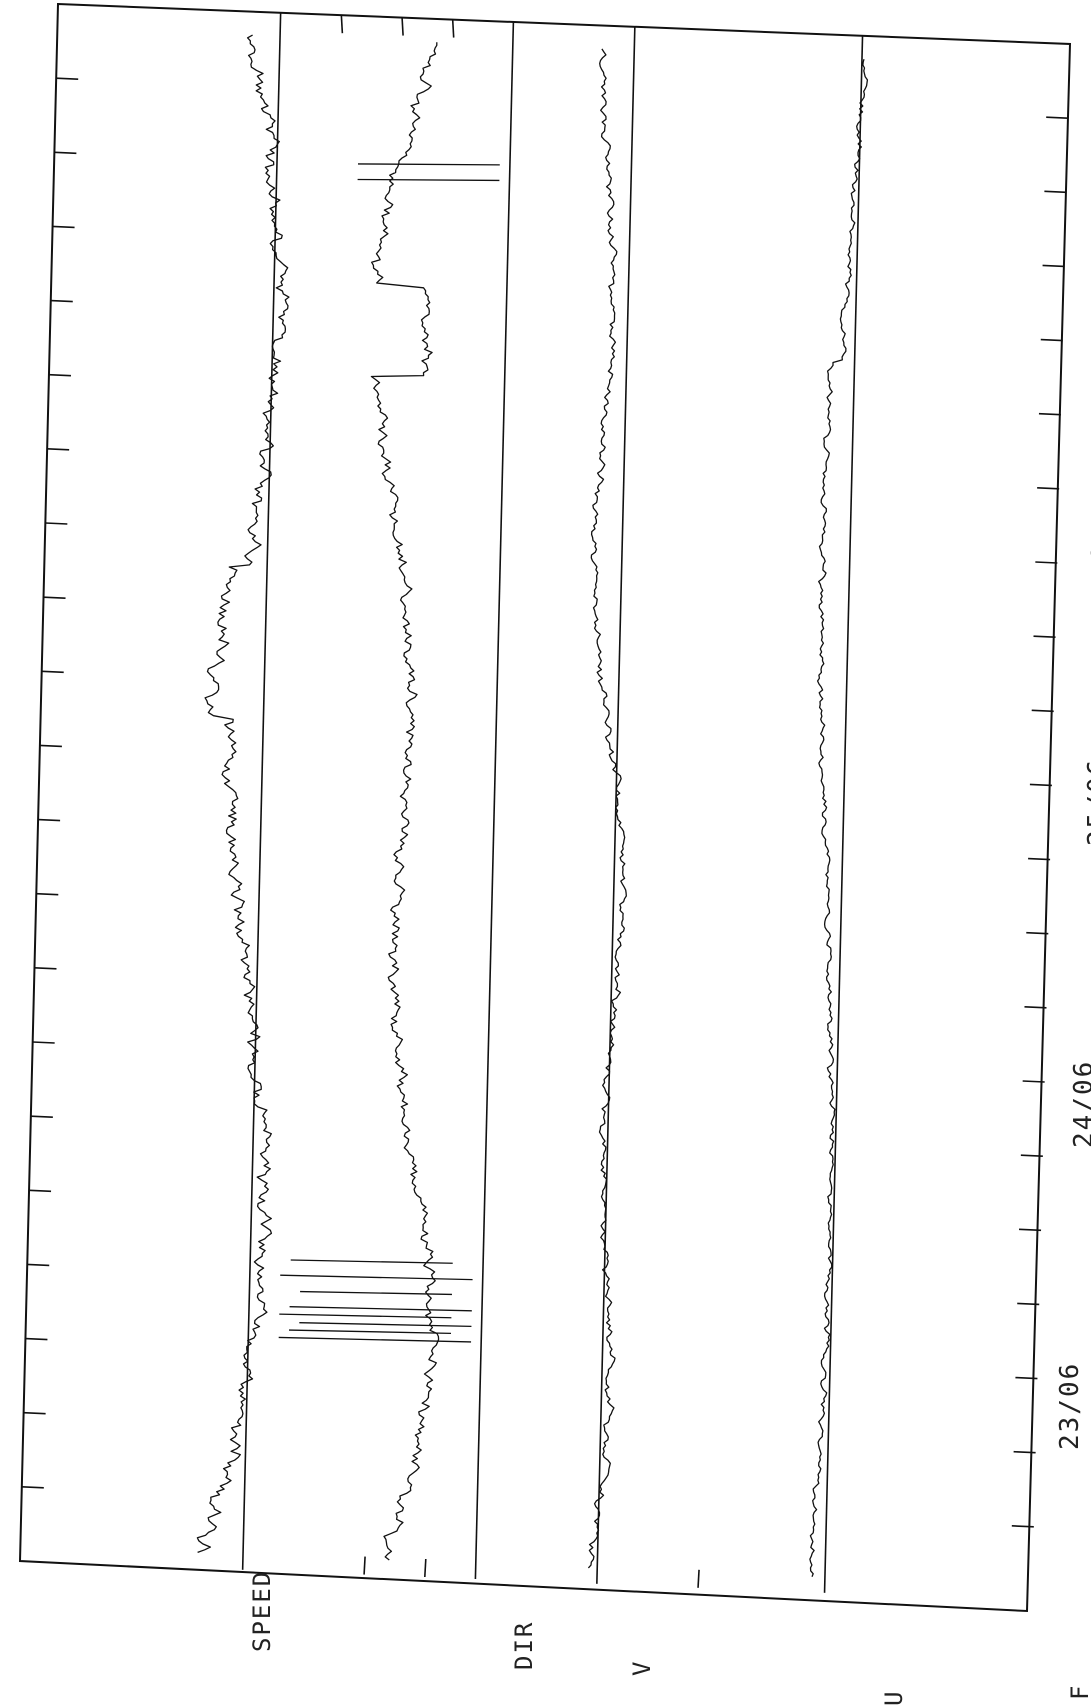 This screenshot has width=1091, height=1708. I want to click on panel-label-v: V, so click(642, 1668).